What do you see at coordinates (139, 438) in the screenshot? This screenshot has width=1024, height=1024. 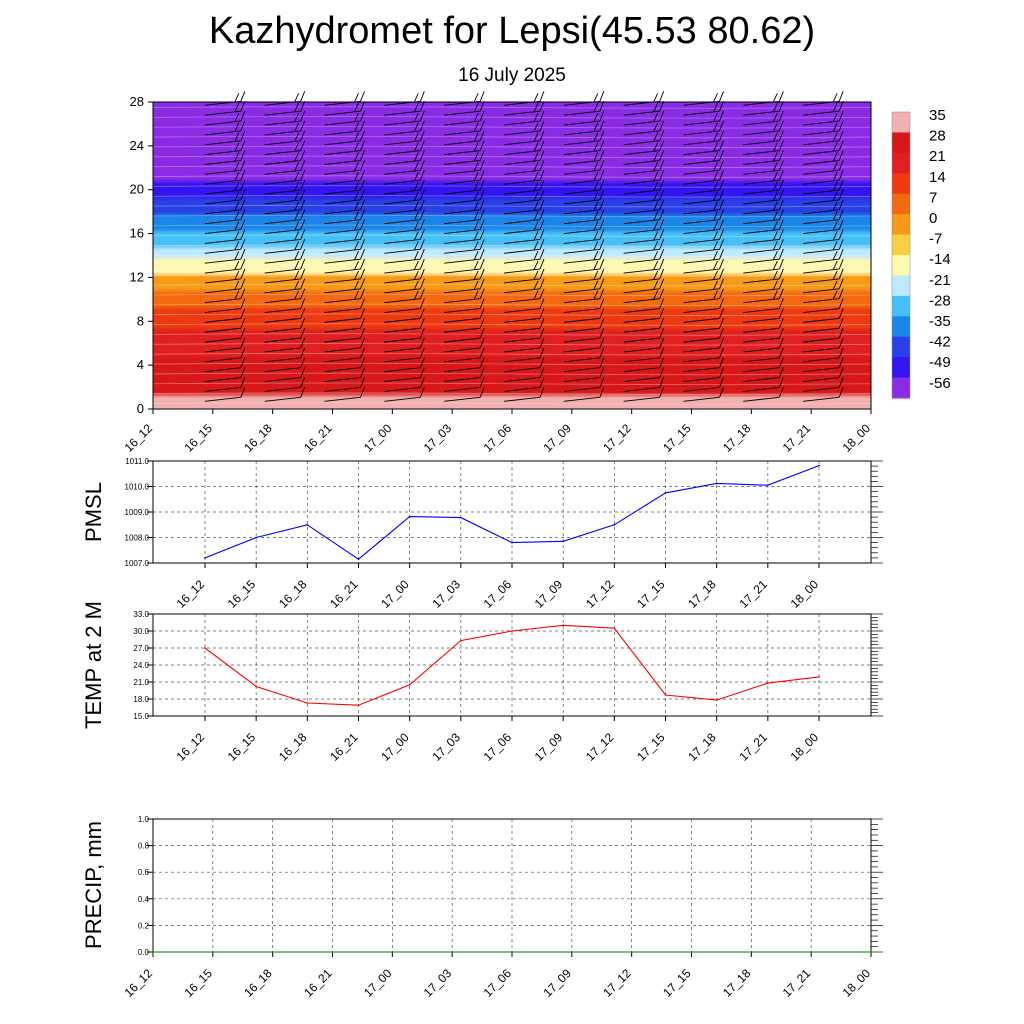 I see `x-tick-label: 16_12` at bounding box center [139, 438].